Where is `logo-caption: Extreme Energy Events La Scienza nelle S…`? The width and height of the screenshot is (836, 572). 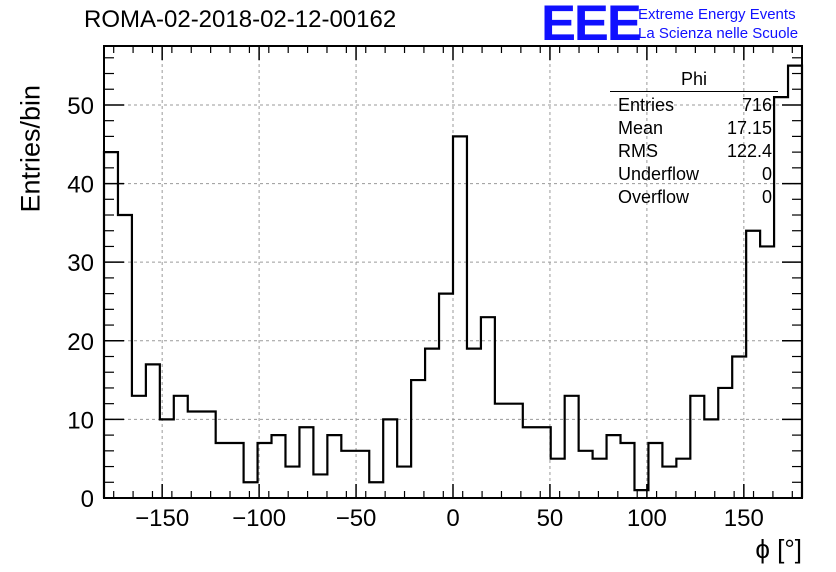 logo-caption: Extreme Energy Events La Scienza nelle S… is located at coordinates (718, 24).